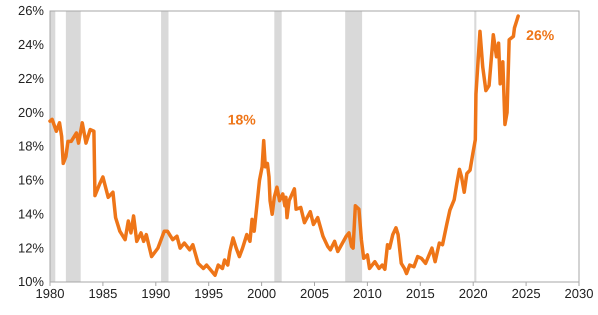 This screenshot has width=598, height=315. Describe the element at coordinates (526, 294) in the screenshot. I see `x-tick-label: 2025` at that location.